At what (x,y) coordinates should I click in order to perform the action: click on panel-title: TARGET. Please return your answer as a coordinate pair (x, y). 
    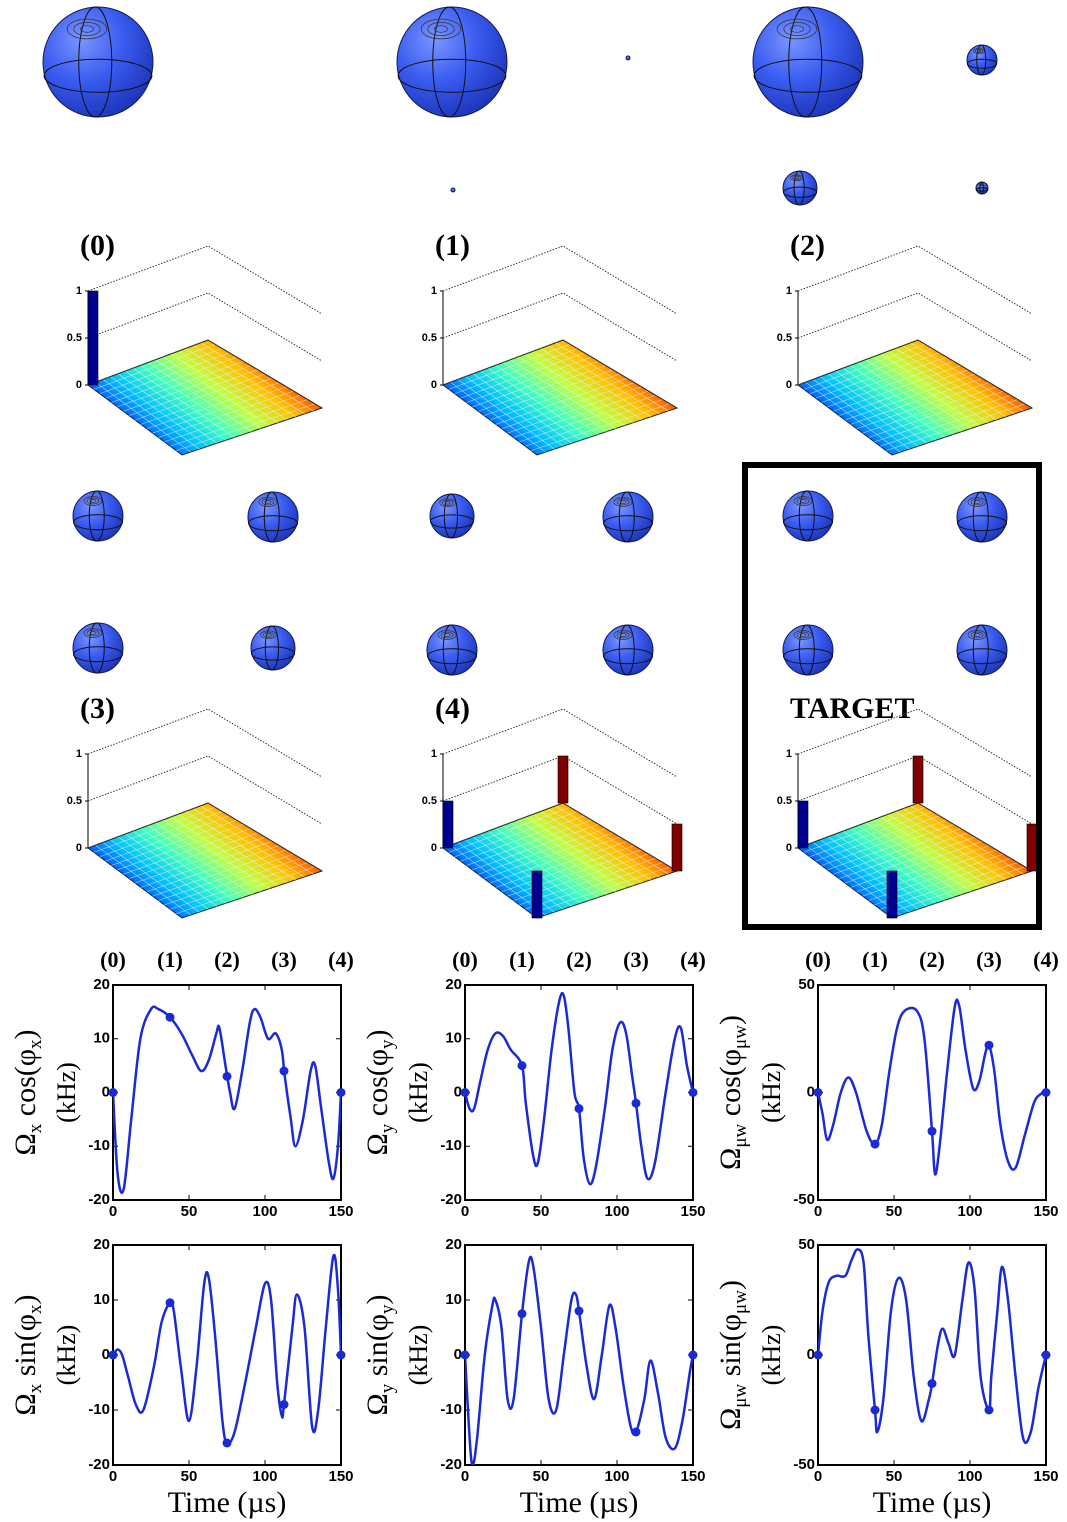
    Looking at the image, I should click on (852, 708).